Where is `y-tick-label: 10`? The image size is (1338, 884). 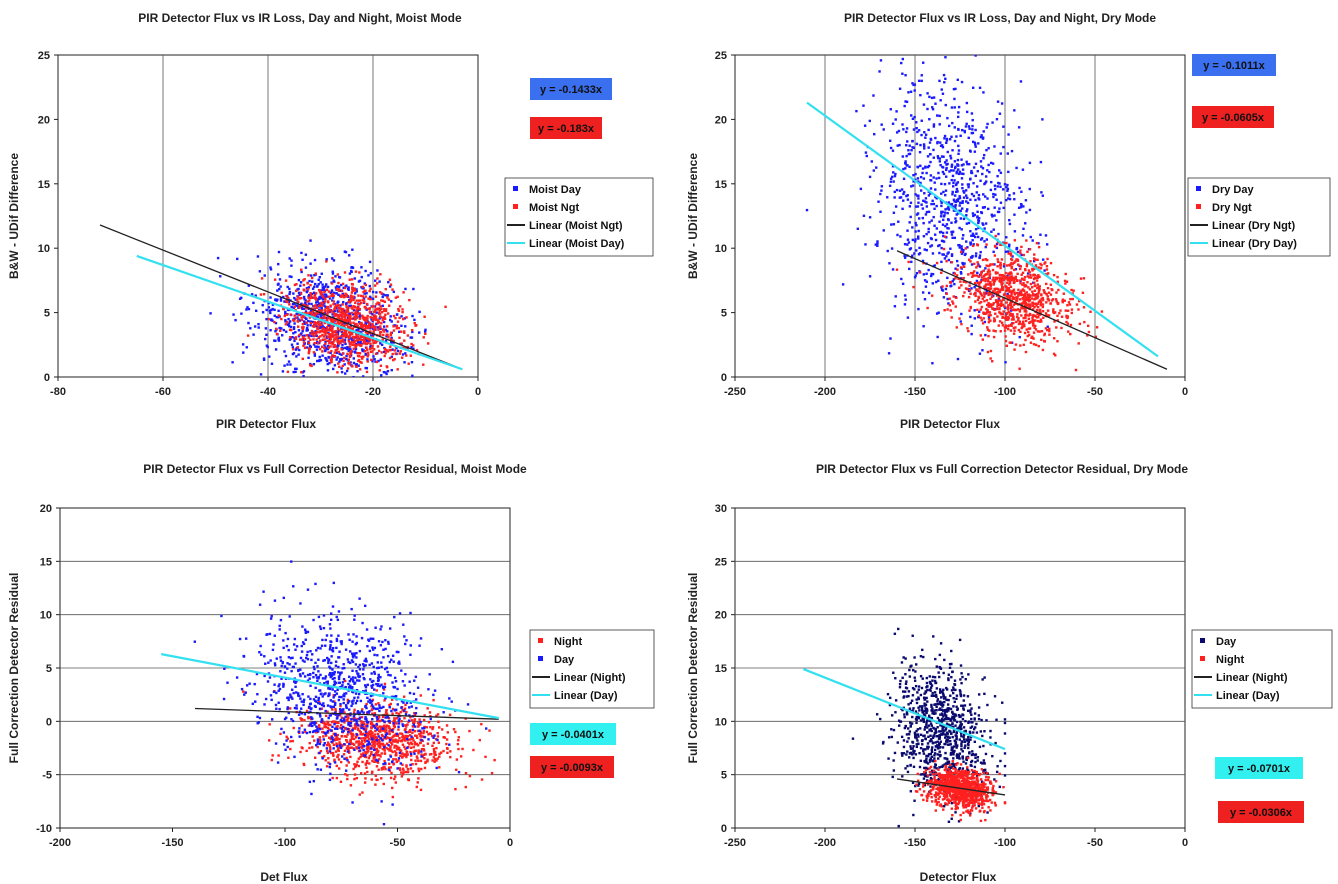
y-tick-label: 10 is located at coordinates (46, 616).